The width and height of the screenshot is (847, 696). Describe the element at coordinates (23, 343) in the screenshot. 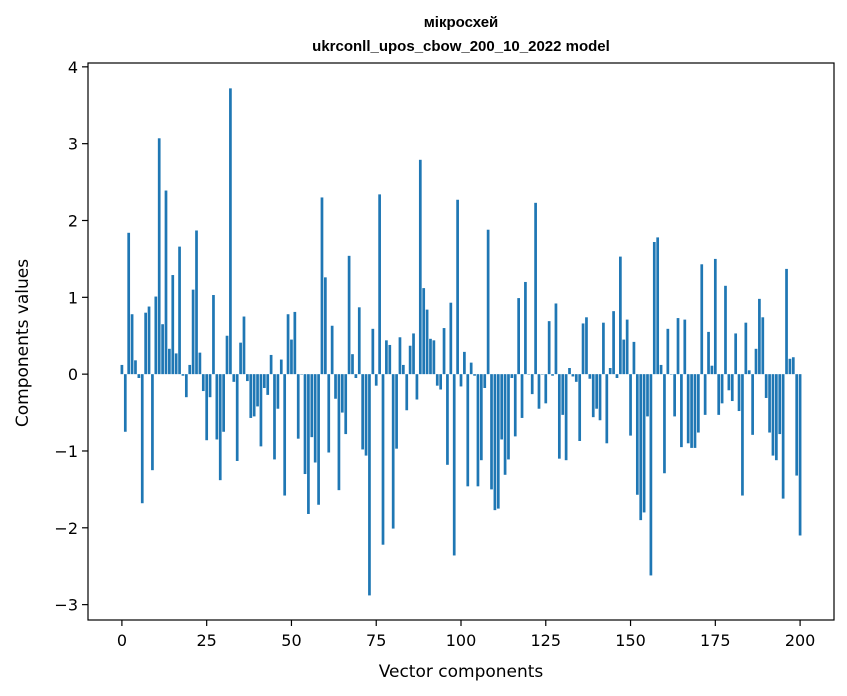

I see `y-axis-label: Components values` at that location.